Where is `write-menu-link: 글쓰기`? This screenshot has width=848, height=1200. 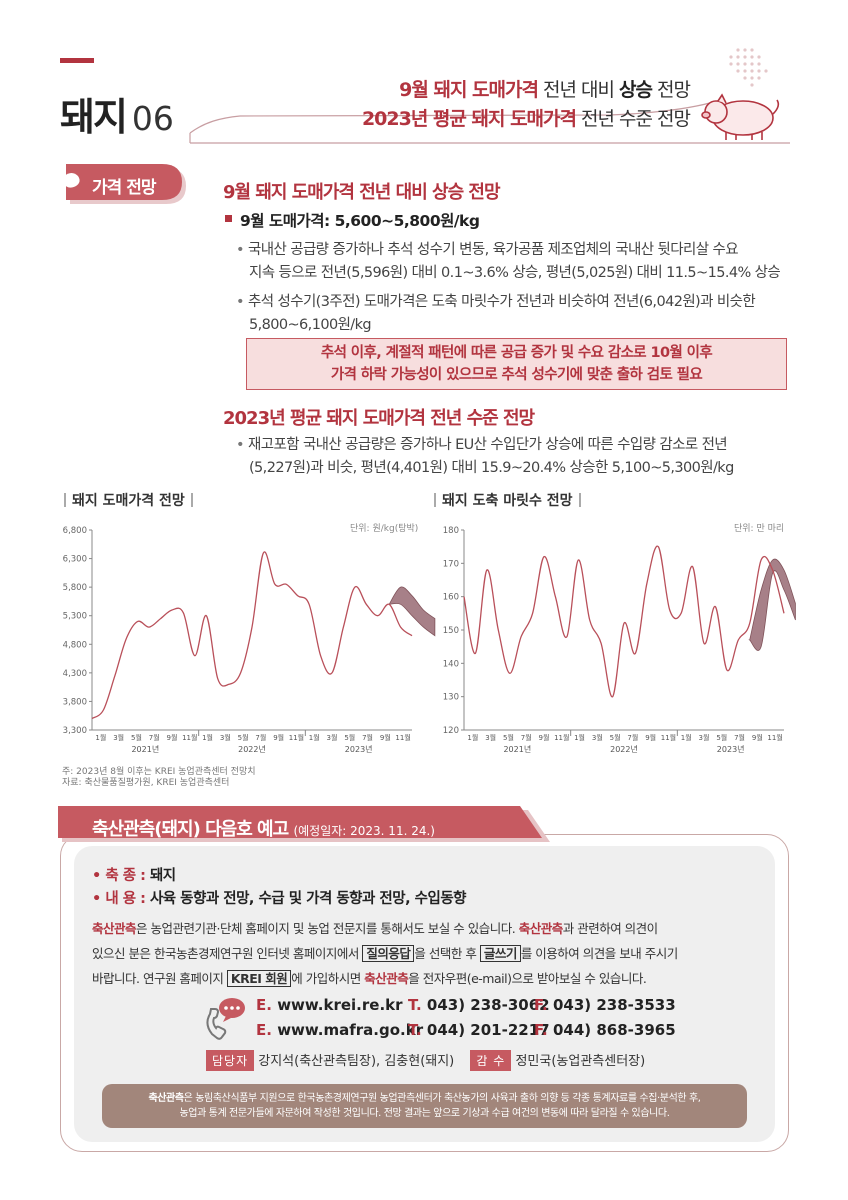
write-menu-link: 글쓰기 is located at coordinates (500, 953).